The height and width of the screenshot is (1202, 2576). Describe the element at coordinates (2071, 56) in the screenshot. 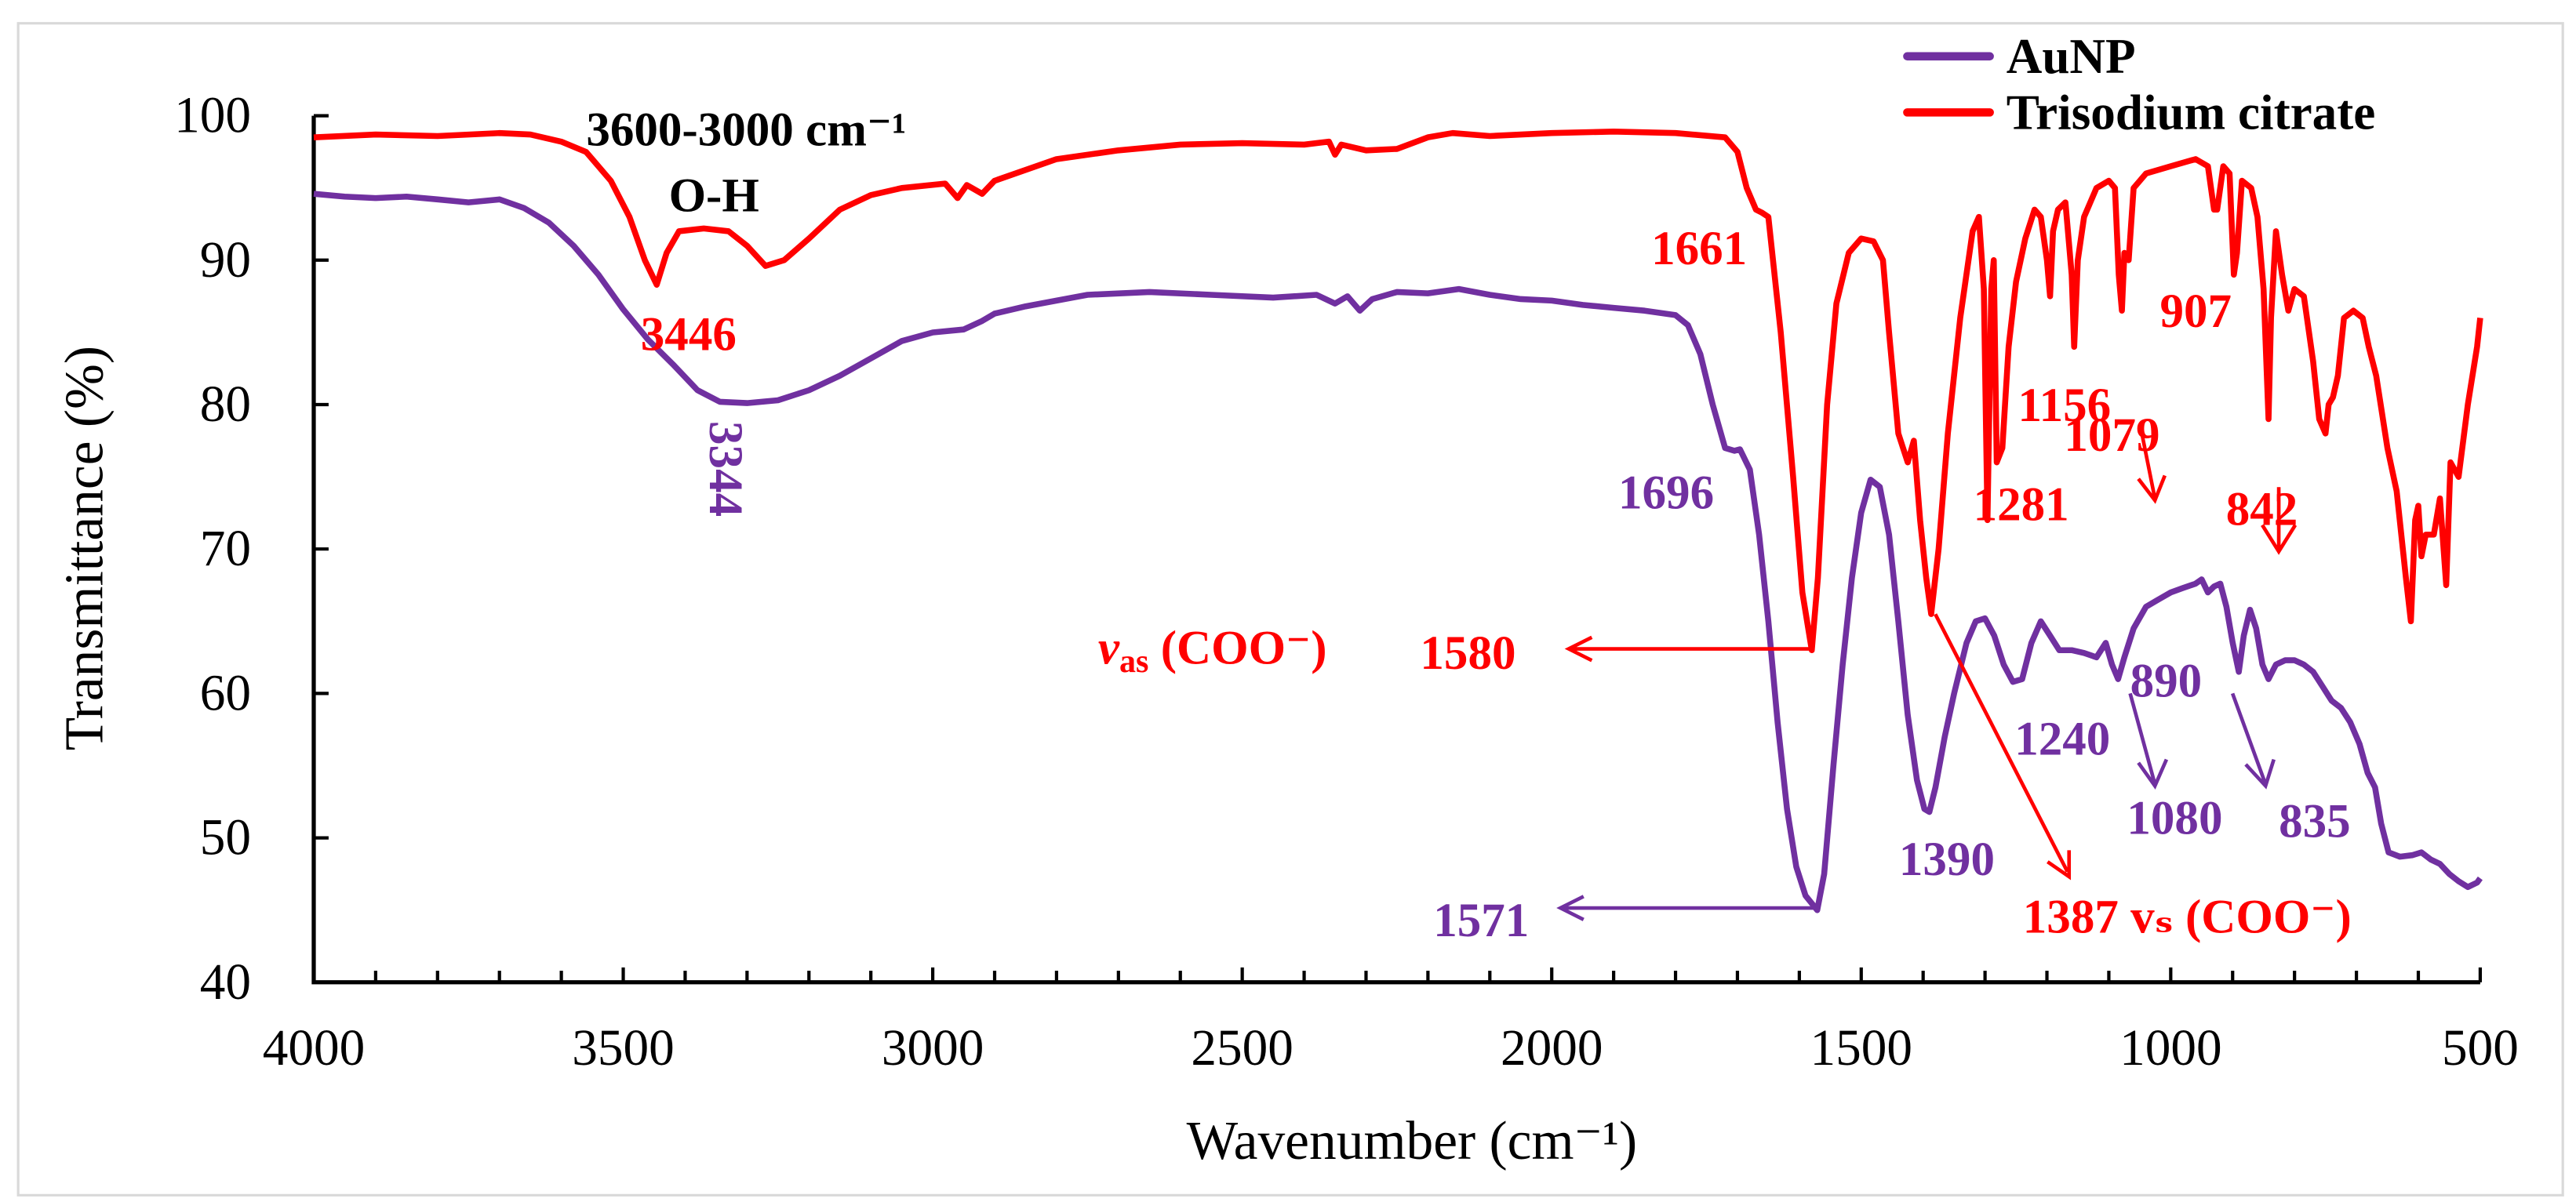

I see `legend-label-auNP: AuNP` at that location.